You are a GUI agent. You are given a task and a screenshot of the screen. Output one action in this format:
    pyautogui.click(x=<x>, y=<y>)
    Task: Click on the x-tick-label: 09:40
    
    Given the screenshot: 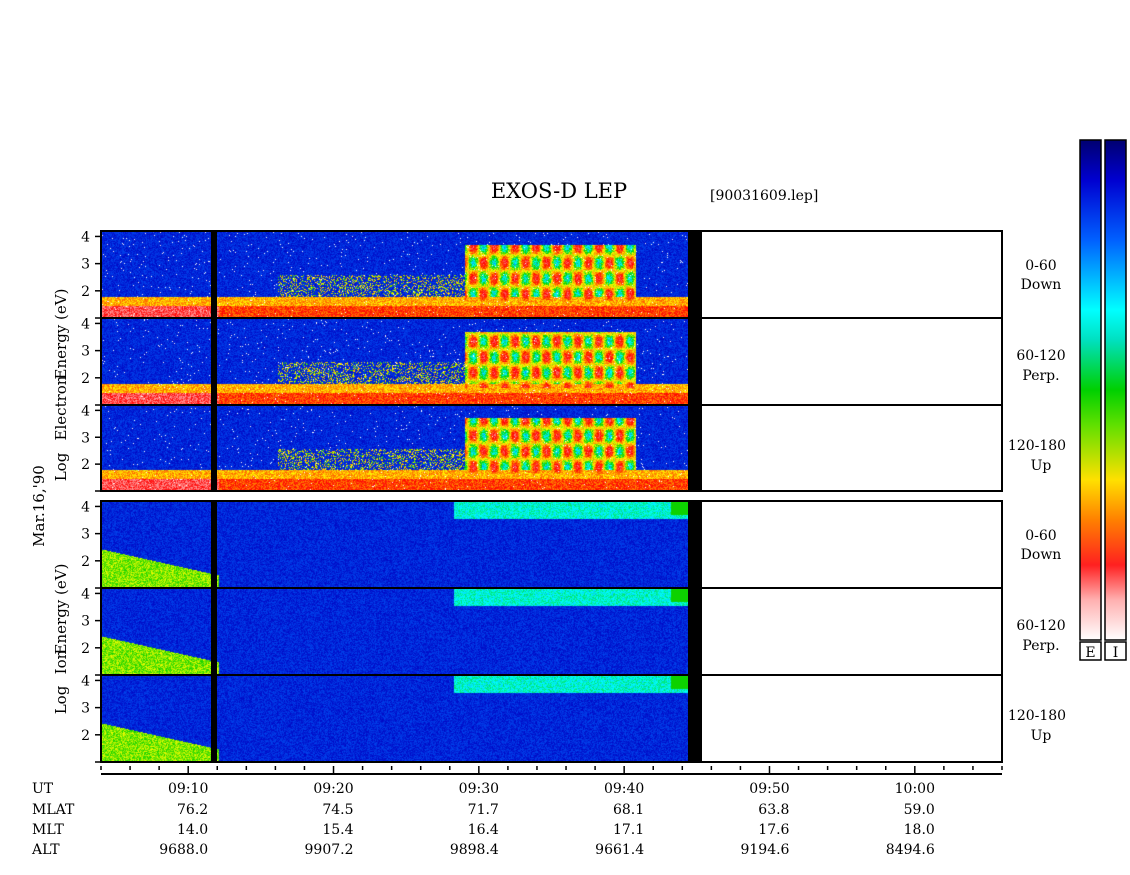 What is the action you would take?
    pyautogui.click(x=624, y=789)
    